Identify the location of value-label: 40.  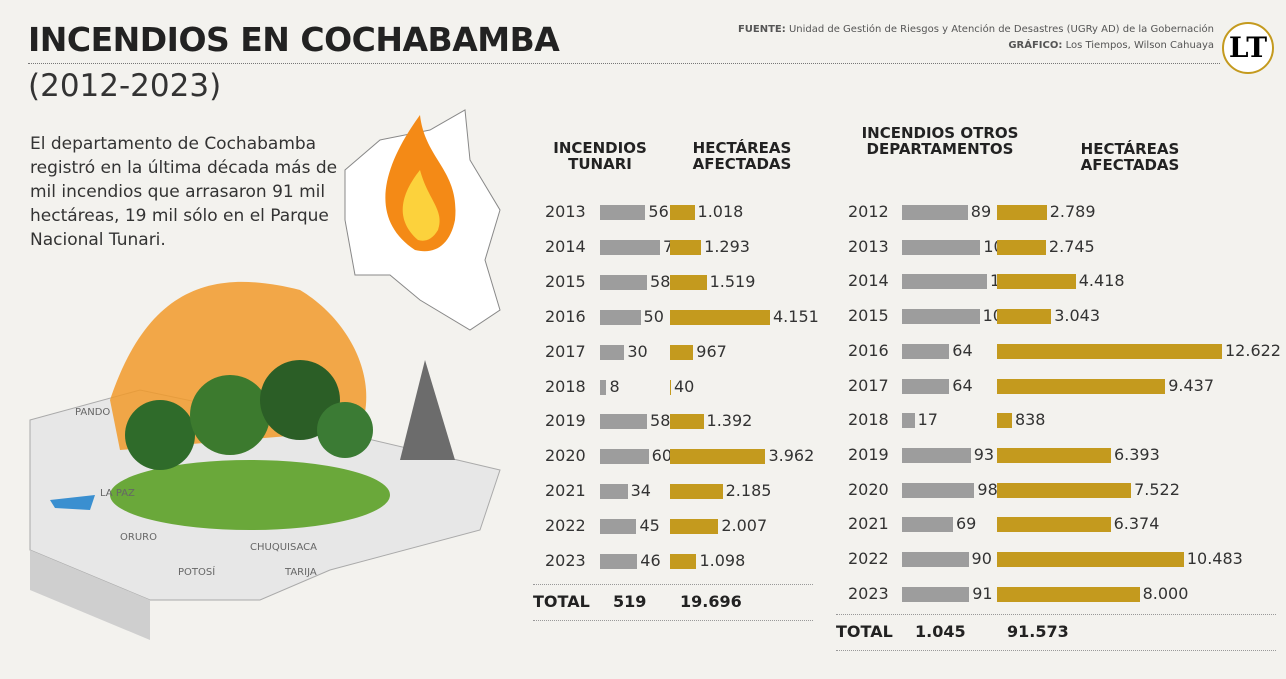
(684, 386).